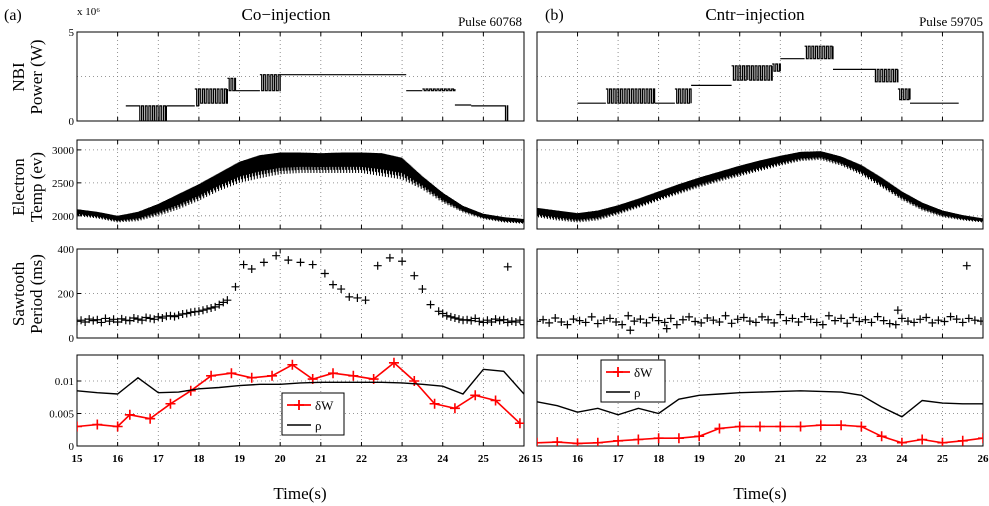 Image resolution: width=989 pixels, height=506 pixels. I want to click on axes-a-dw: 15 16 17 18 19 20 21 22 23 24 25 26 0 0.005 0.01, so click(290, 409).